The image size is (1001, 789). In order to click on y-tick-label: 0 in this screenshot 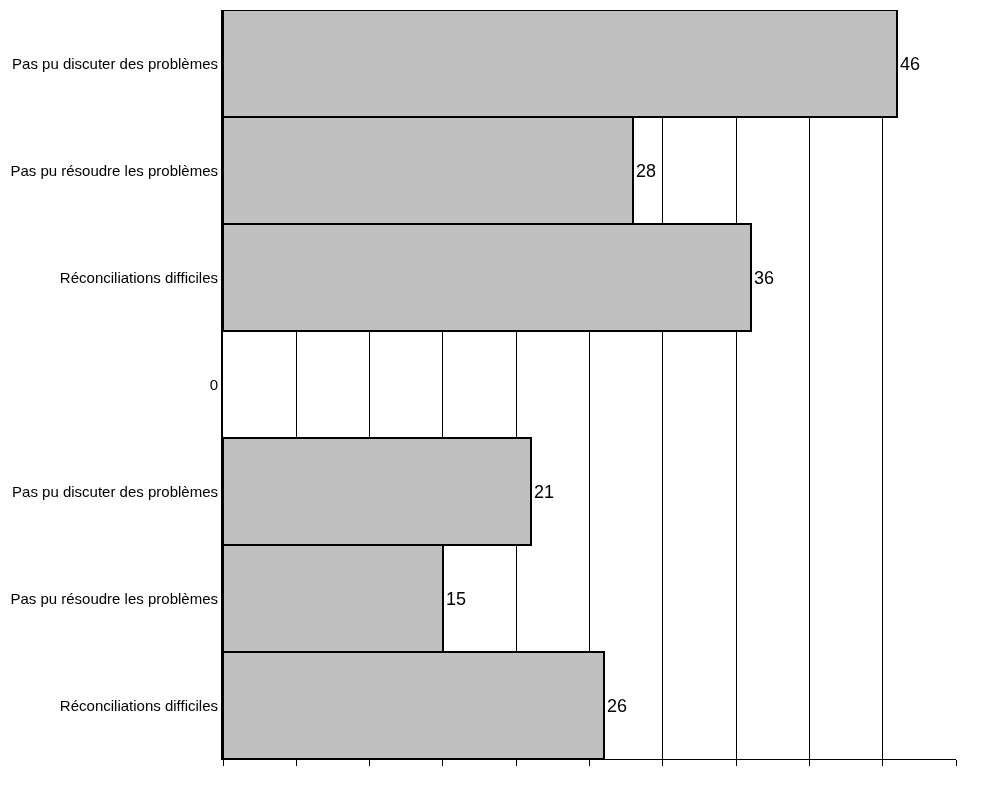, I will do `click(213, 384)`.